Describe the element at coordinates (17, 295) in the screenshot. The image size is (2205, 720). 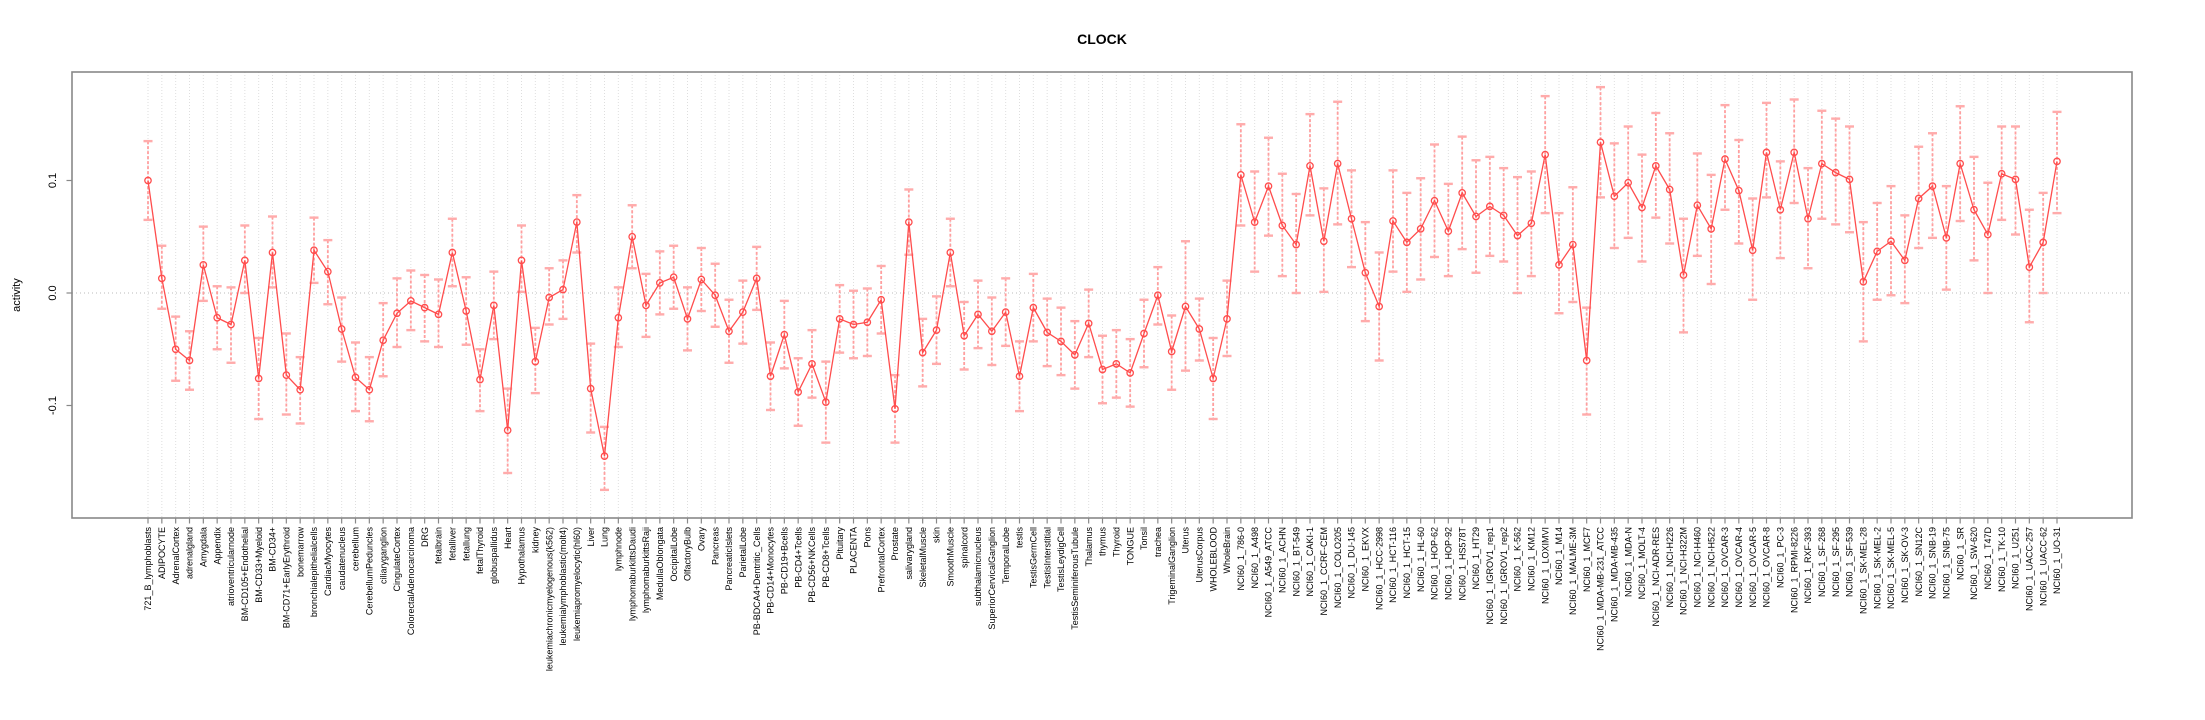
I see `y-axis-title: activity` at that location.